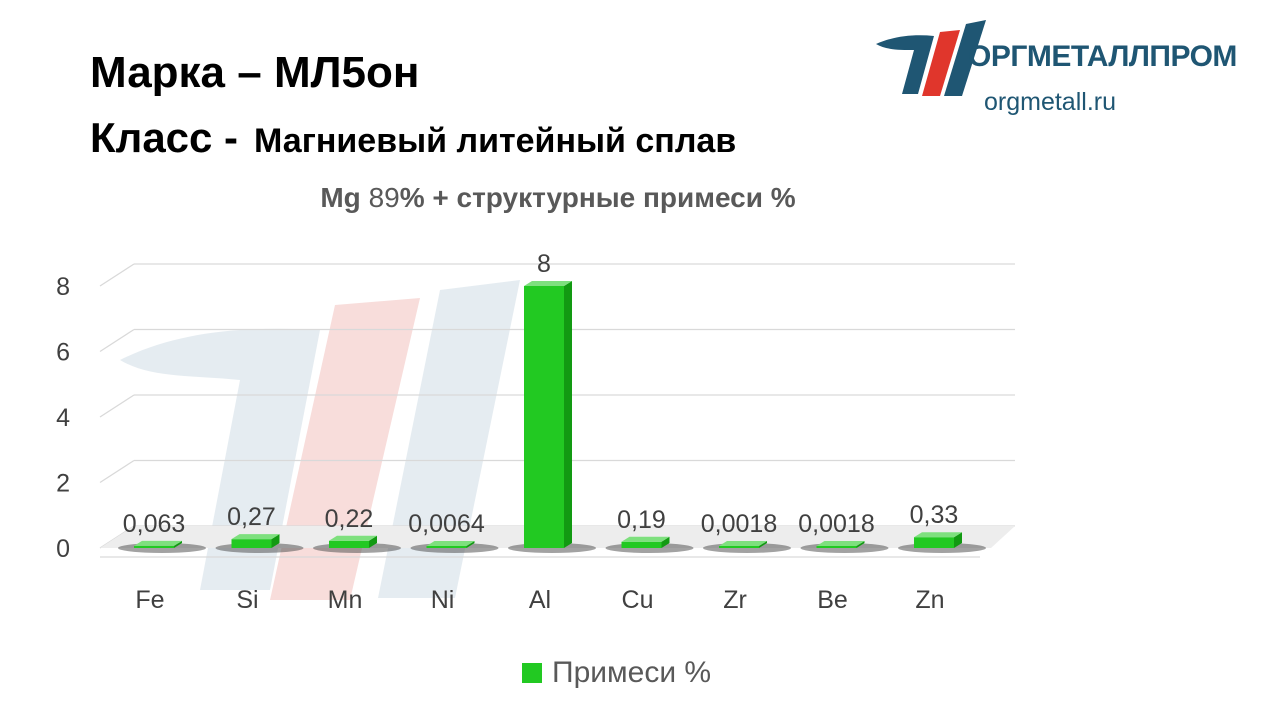 The height and width of the screenshot is (720, 1280). What do you see at coordinates (154, 524) in the screenshot?
I see `data-label: 0,063` at bounding box center [154, 524].